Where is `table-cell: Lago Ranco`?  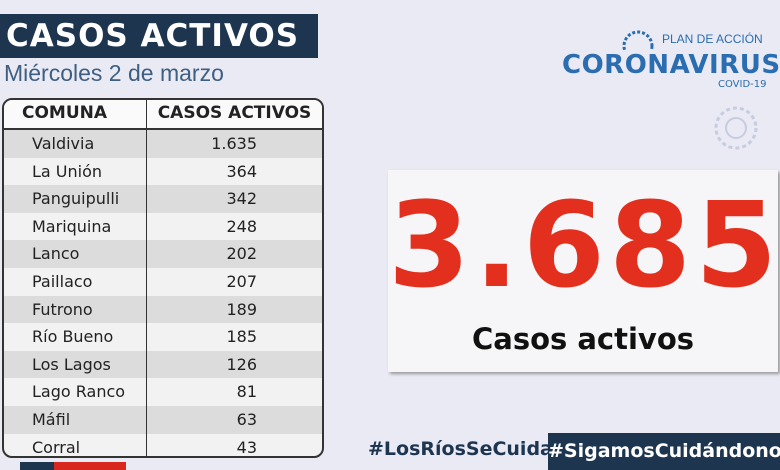 table-cell: Lago Ranco is located at coordinates (75, 392).